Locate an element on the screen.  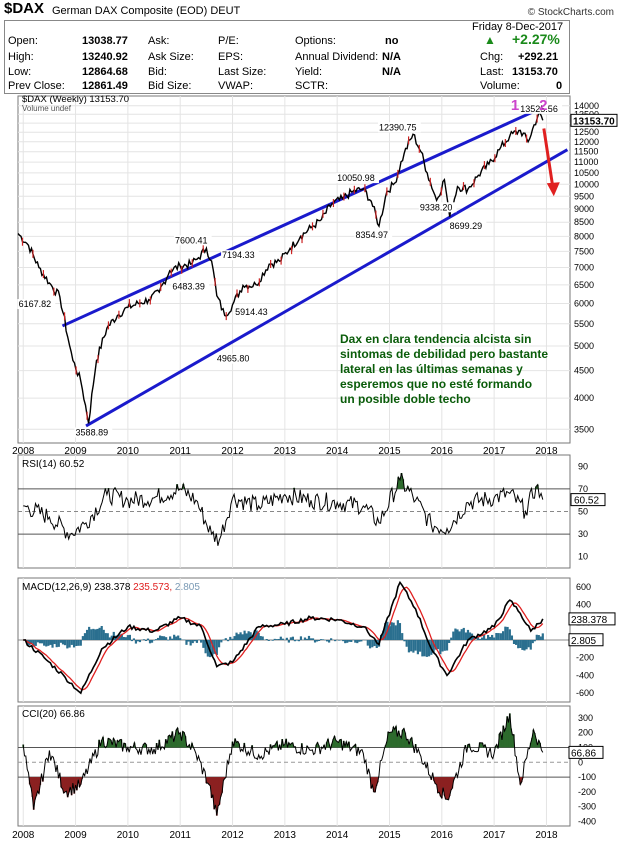
yield-label: Yield: is located at coordinates (309, 72).